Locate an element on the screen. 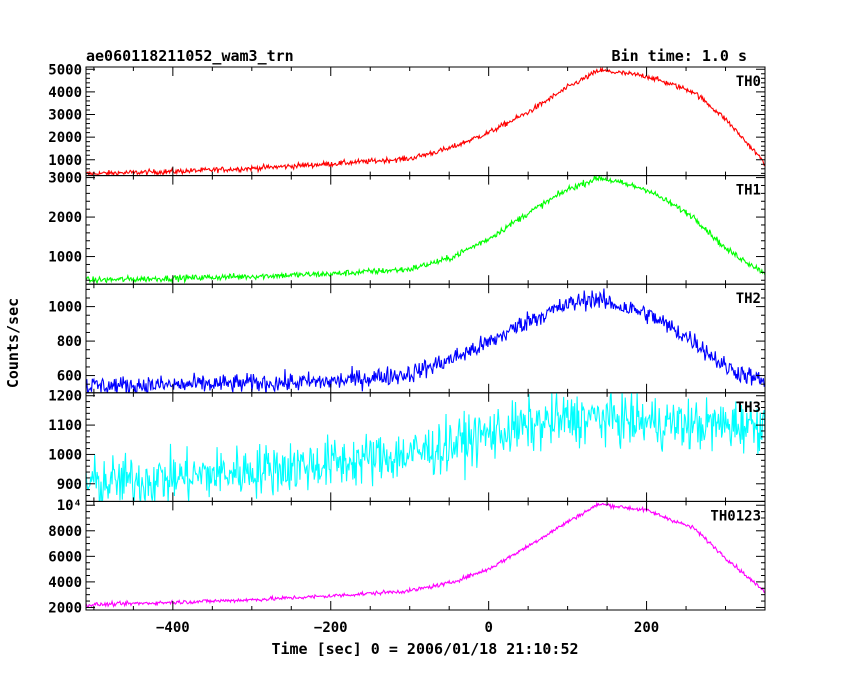 The height and width of the screenshot is (680, 850). panel-th3: 900 1000 1100 1200 TH3 is located at coordinates (407, 445).